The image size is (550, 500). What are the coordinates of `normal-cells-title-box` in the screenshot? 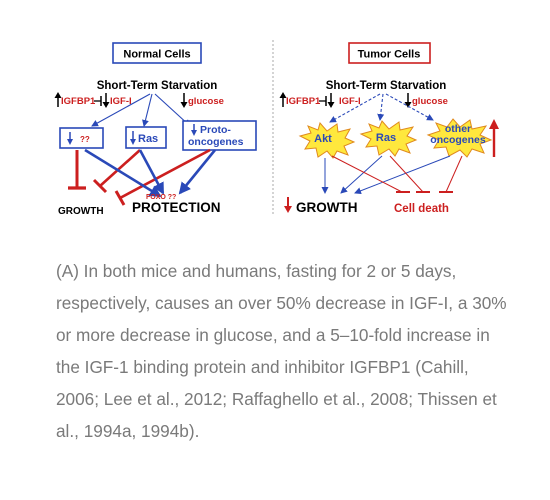 It's located at (157, 53).